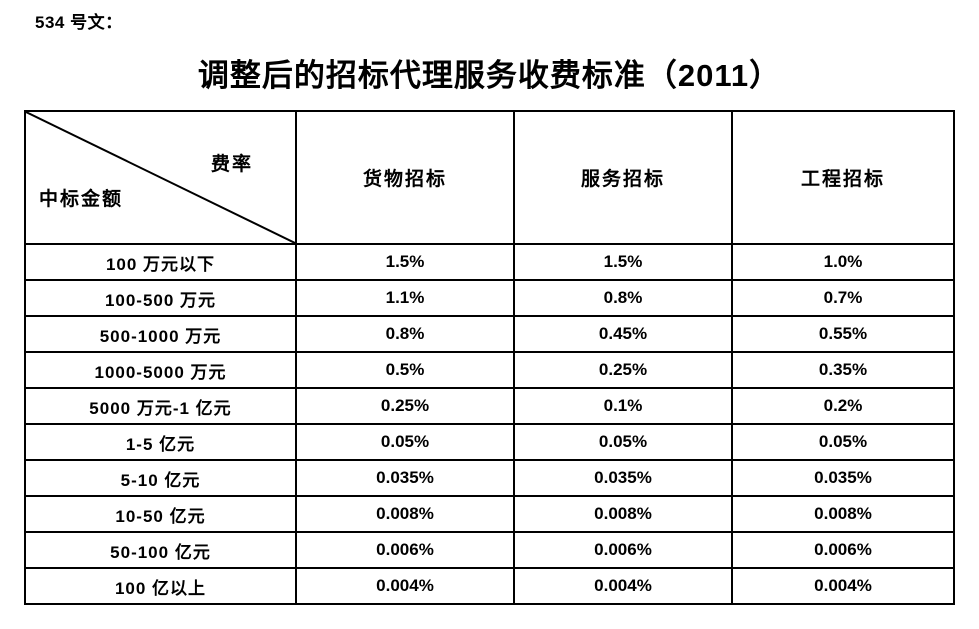  I want to click on rate-cell-service: 0.8%, so click(623, 298).